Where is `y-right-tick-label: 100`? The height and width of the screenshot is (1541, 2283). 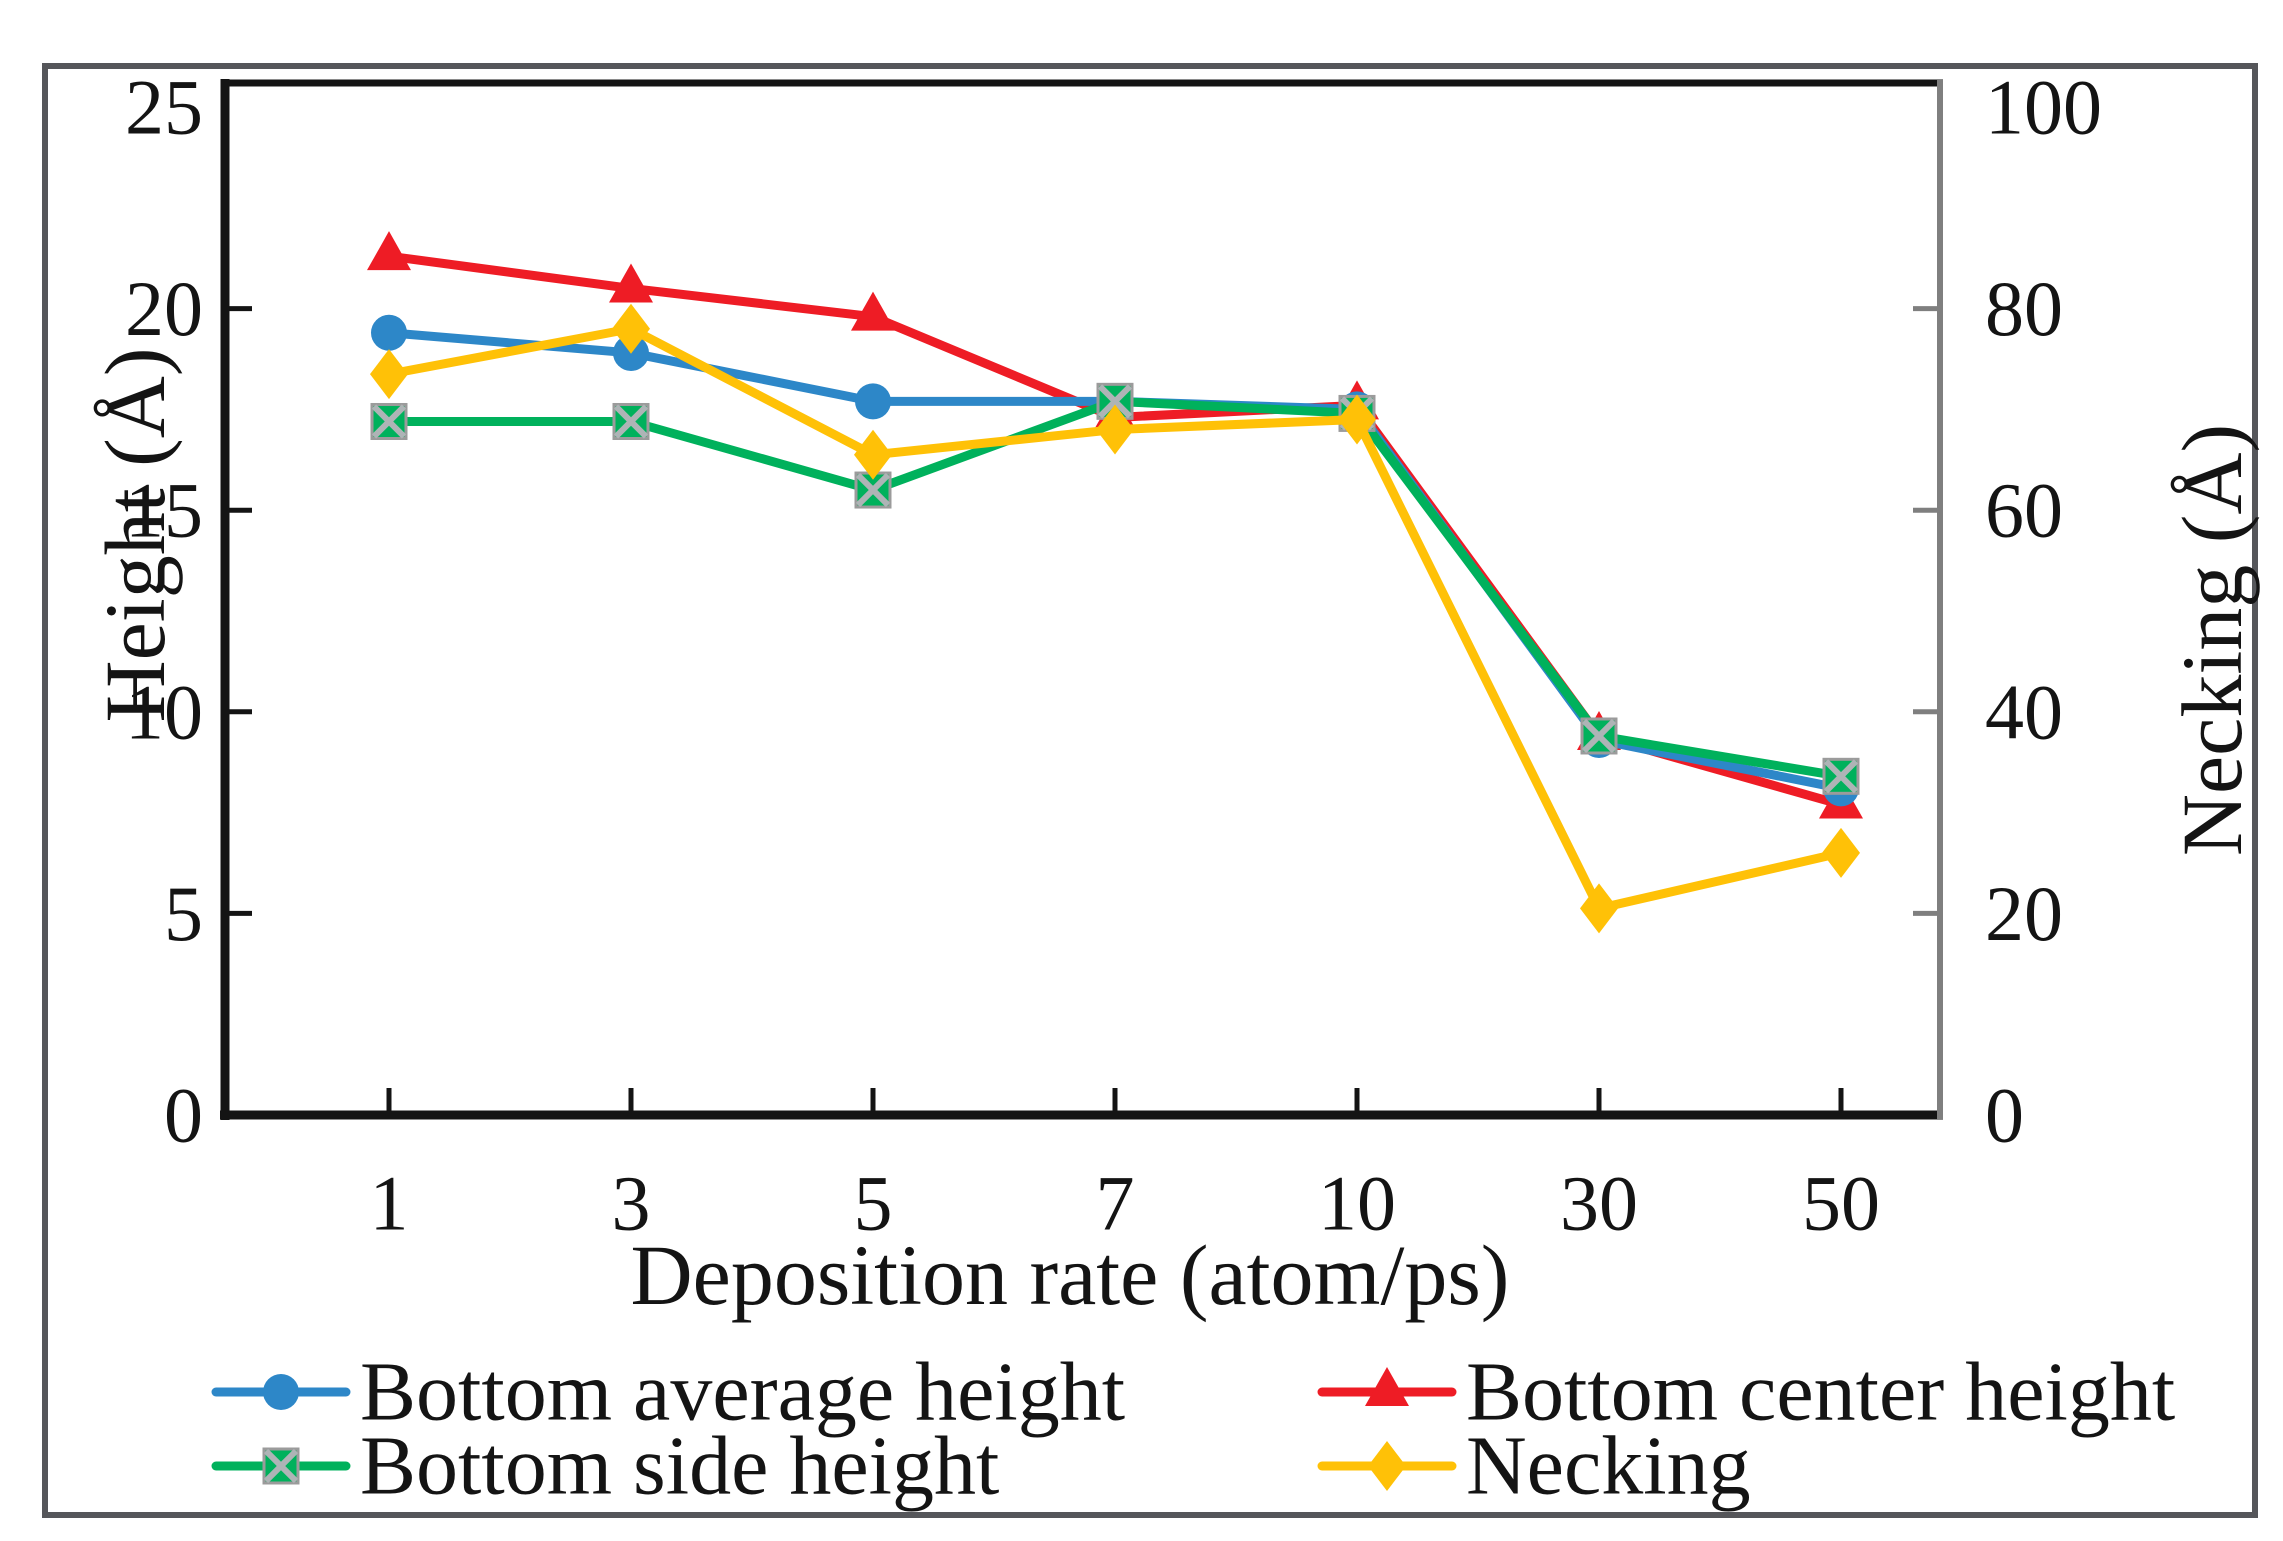 y-right-tick-label: 100 is located at coordinates (2043, 107).